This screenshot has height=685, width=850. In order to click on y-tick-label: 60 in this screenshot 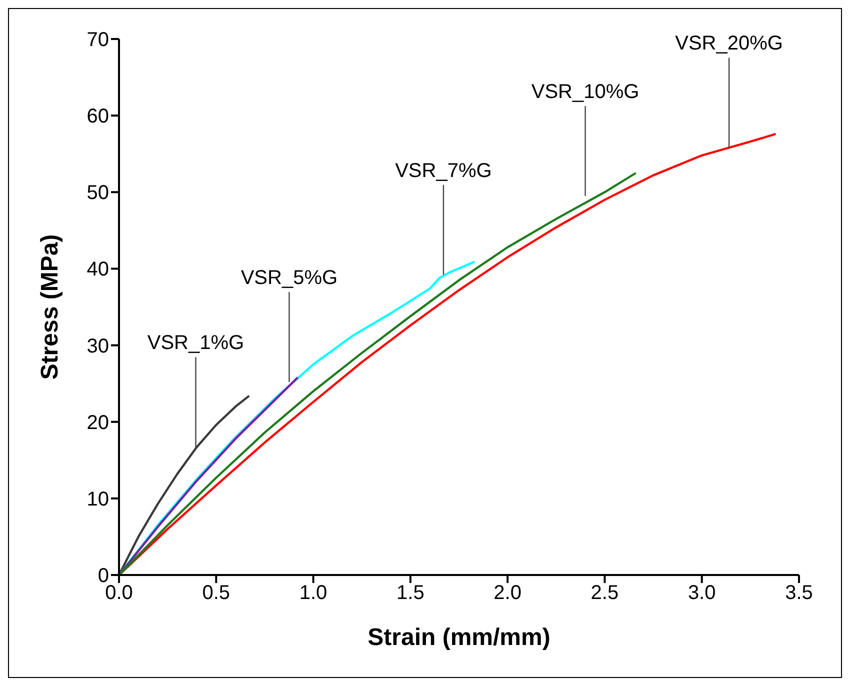, I will do `click(97, 117)`.